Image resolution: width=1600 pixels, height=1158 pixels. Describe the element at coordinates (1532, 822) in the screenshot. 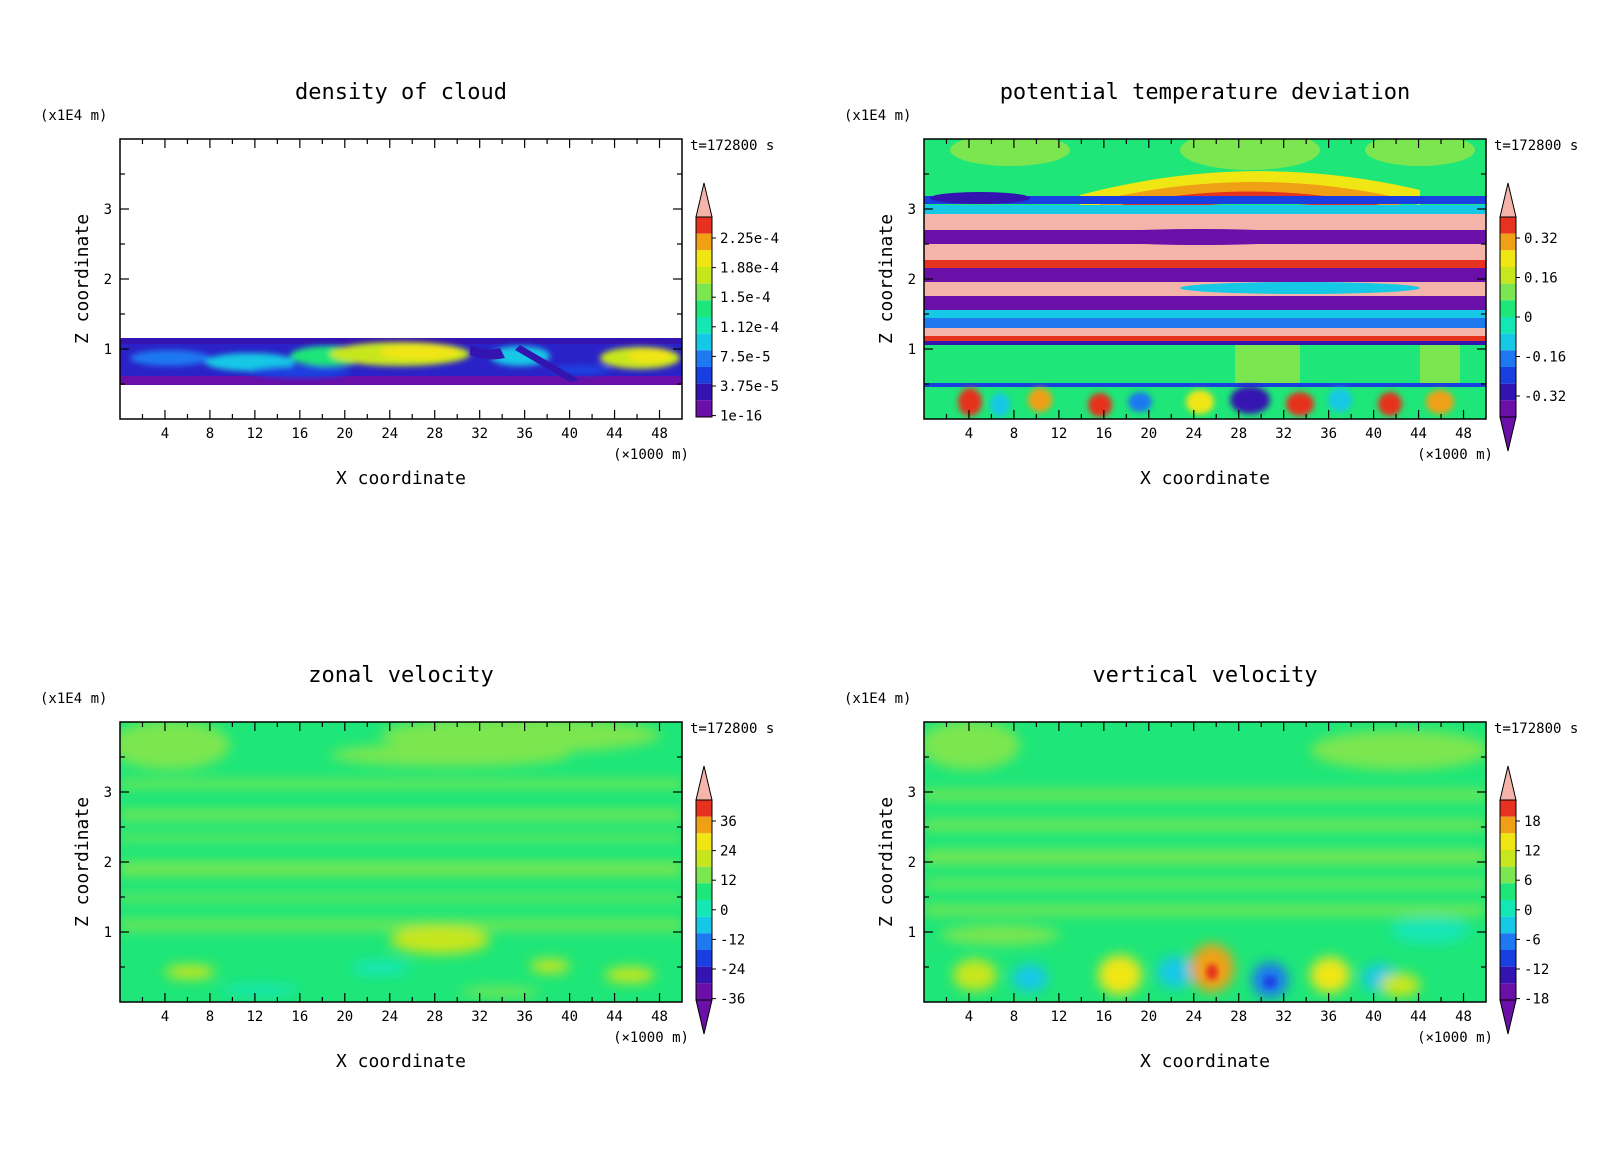

I see `colorbar-label: 18` at that location.